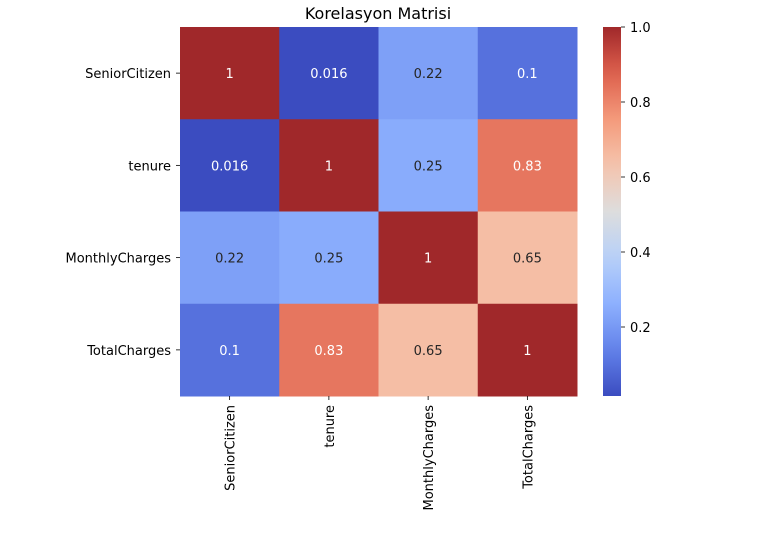  I want to click on colorbar-tick-label: 0.8, so click(640, 103).